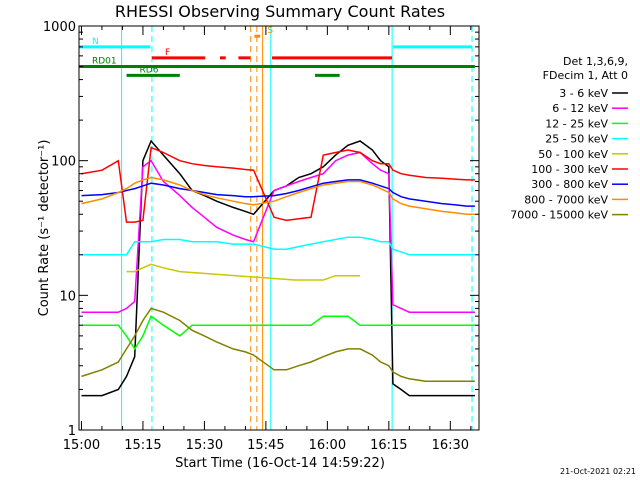 Image resolution: width=640 pixels, height=480 pixels. Describe the element at coordinates (142, 445) in the screenshot. I see `x-tick-label-1: 15:15` at that location.